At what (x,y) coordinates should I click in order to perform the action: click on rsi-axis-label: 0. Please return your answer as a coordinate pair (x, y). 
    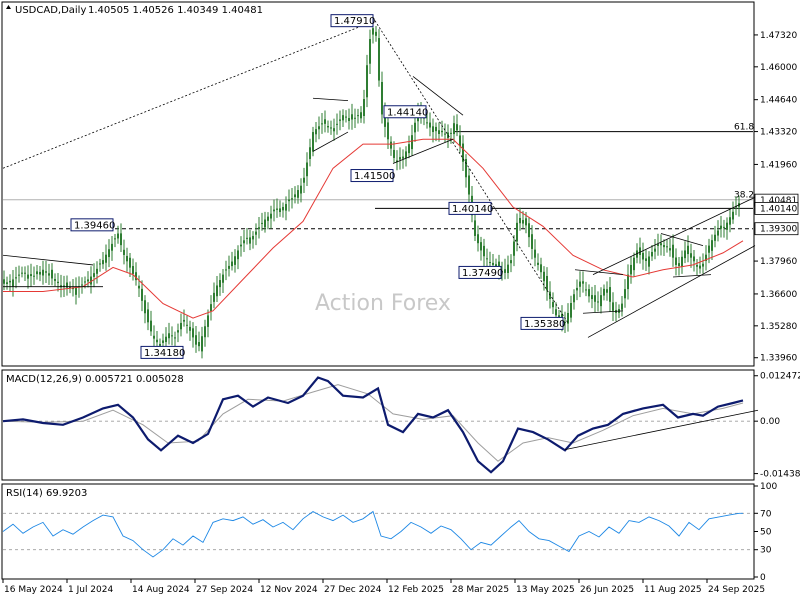
    Looking at the image, I should click on (763, 578).